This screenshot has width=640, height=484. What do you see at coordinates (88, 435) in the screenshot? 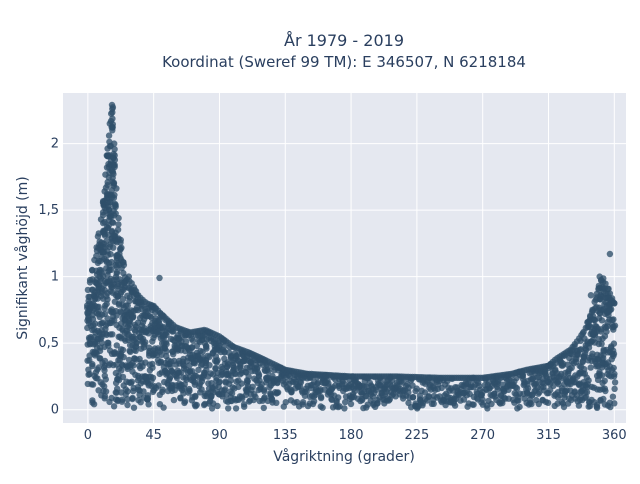
I see `x-tick-label: 0` at bounding box center [88, 435].